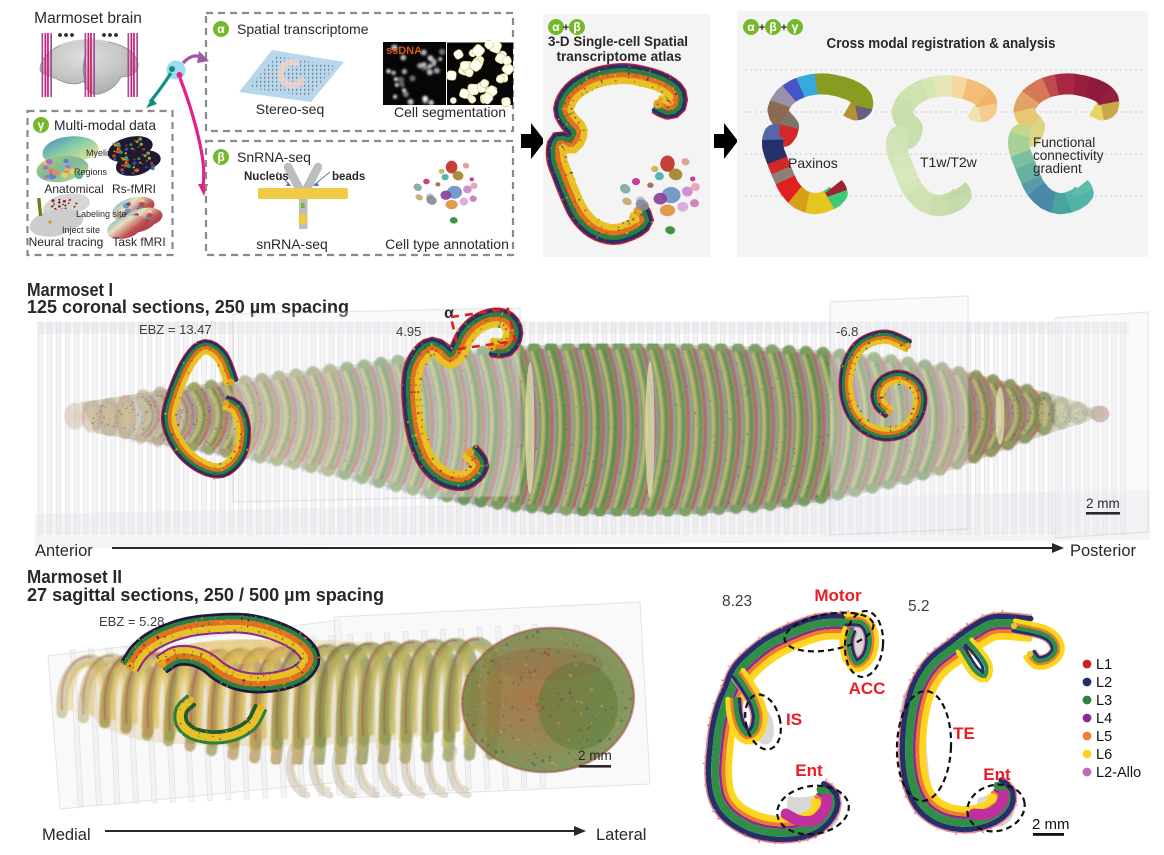 The width and height of the screenshot is (1164, 855). I want to click on svg-text: Anterior, so click(64, 551).